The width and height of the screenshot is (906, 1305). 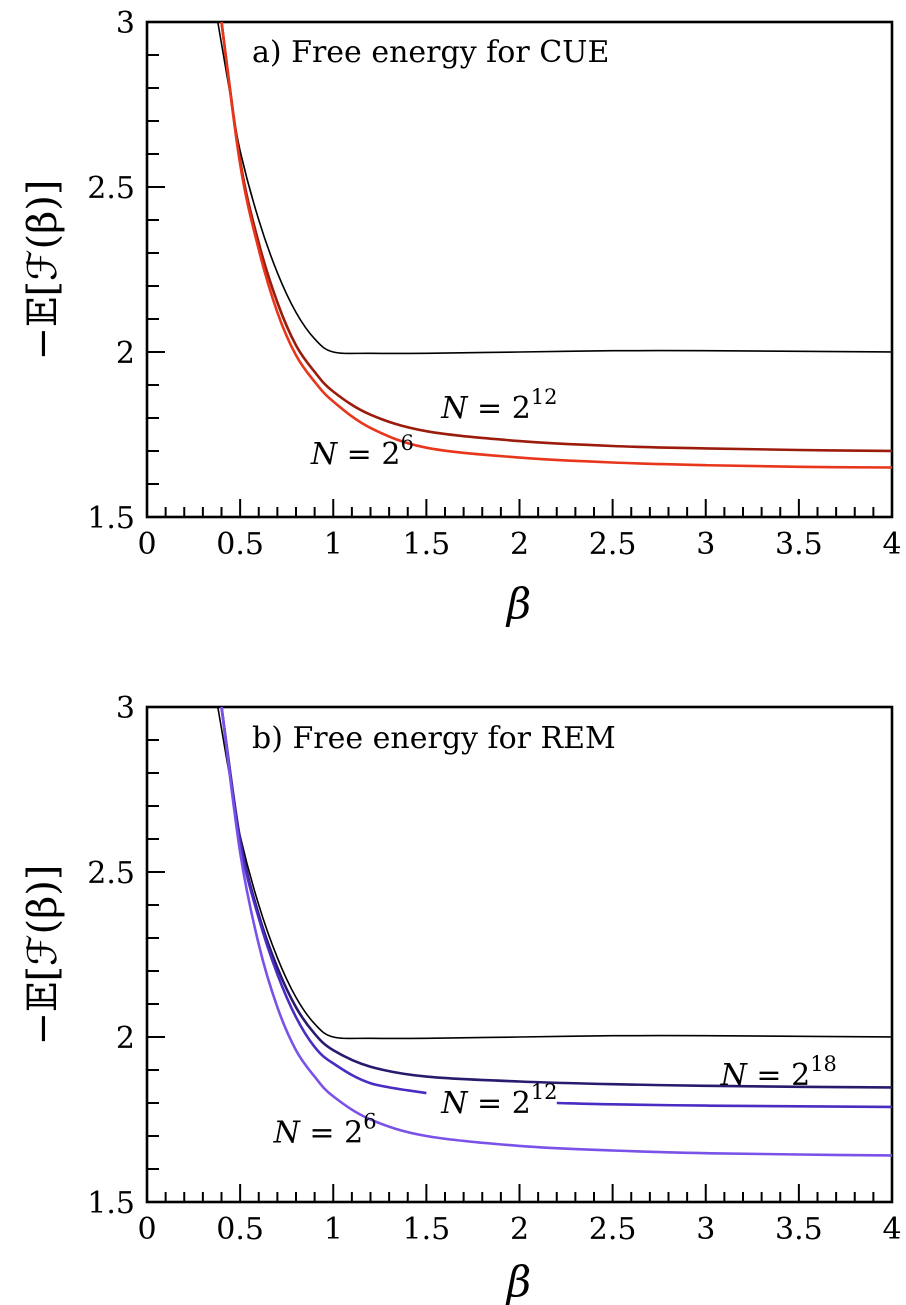 What do you see at coordinates (125, 353) in the screenshot?
I see `panel-a-y-tick-label: 2` at bounding box center [125, 353].